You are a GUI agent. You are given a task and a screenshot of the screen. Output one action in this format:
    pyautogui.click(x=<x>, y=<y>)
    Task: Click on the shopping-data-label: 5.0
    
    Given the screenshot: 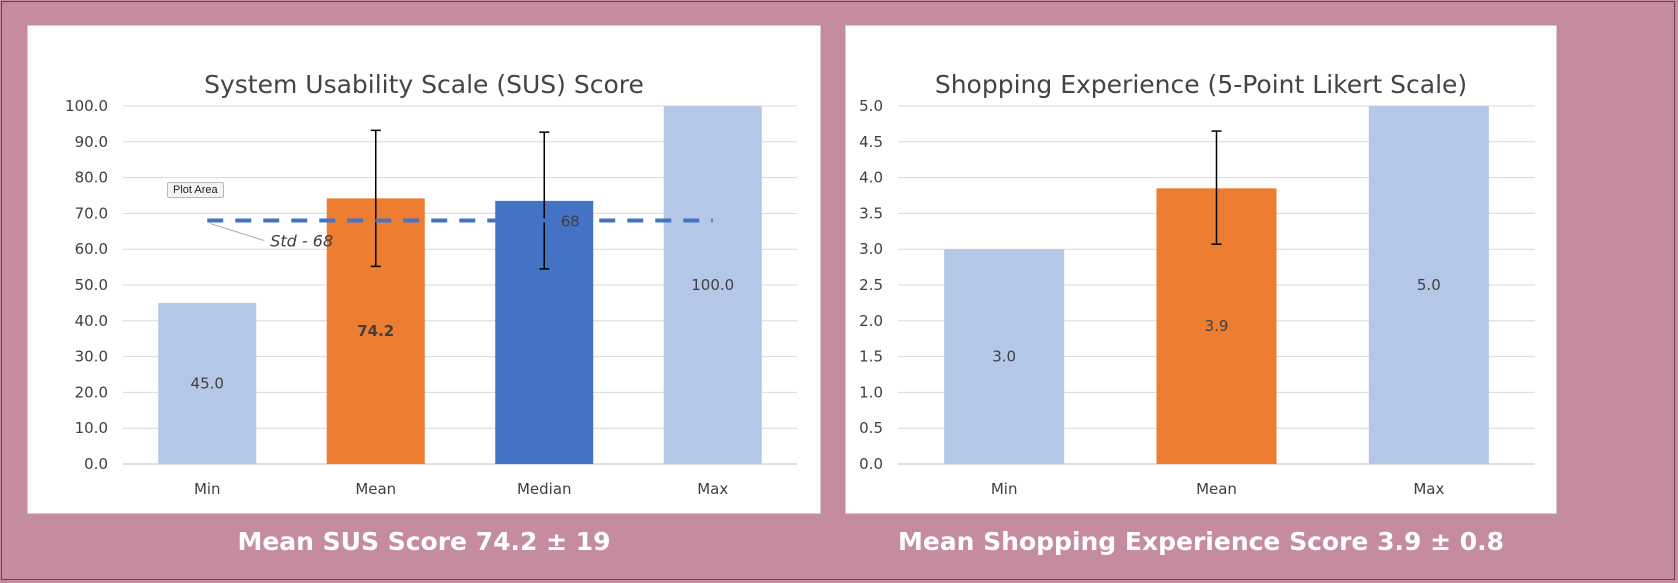 What is the action you would take?
    pyautogui.click(x=1429, y=285)
    